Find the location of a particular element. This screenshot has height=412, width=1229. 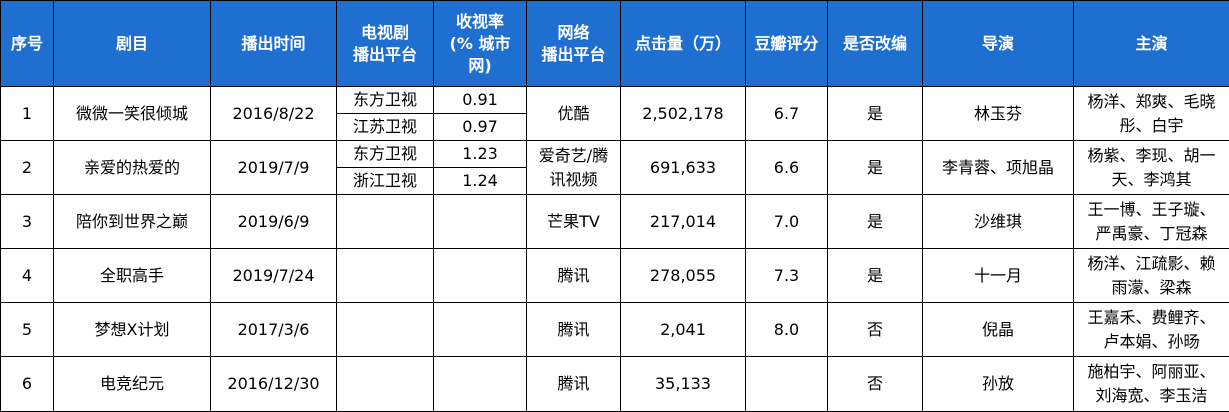

header-tv-platform: 电视剧 播出平台 is located at coordinates (385, 44).